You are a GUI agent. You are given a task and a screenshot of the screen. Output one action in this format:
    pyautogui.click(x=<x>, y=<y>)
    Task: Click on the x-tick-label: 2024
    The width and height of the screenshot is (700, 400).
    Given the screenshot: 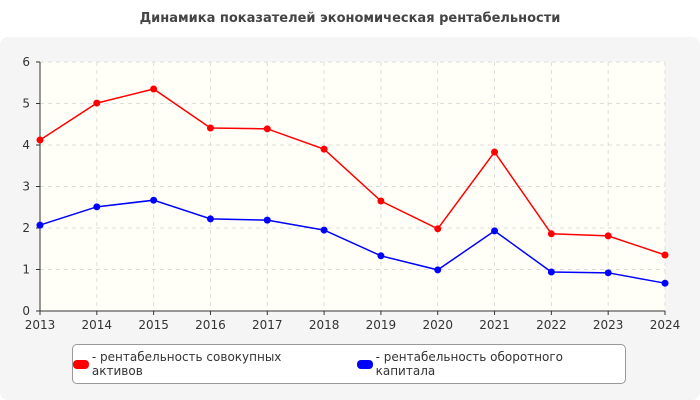 What is the action you would take?
    pyautogui.click(x=665, y=325)
    